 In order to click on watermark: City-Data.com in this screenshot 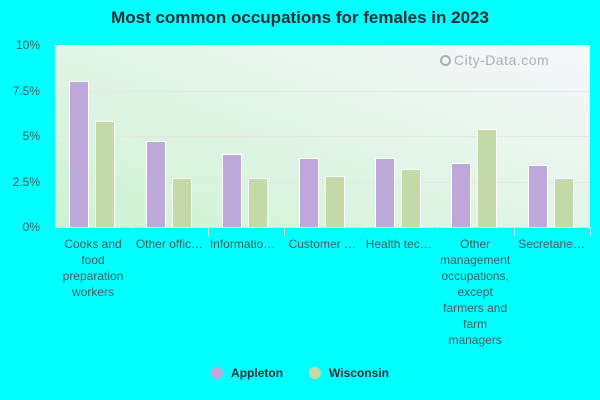, I will do `click(494, 60)`.